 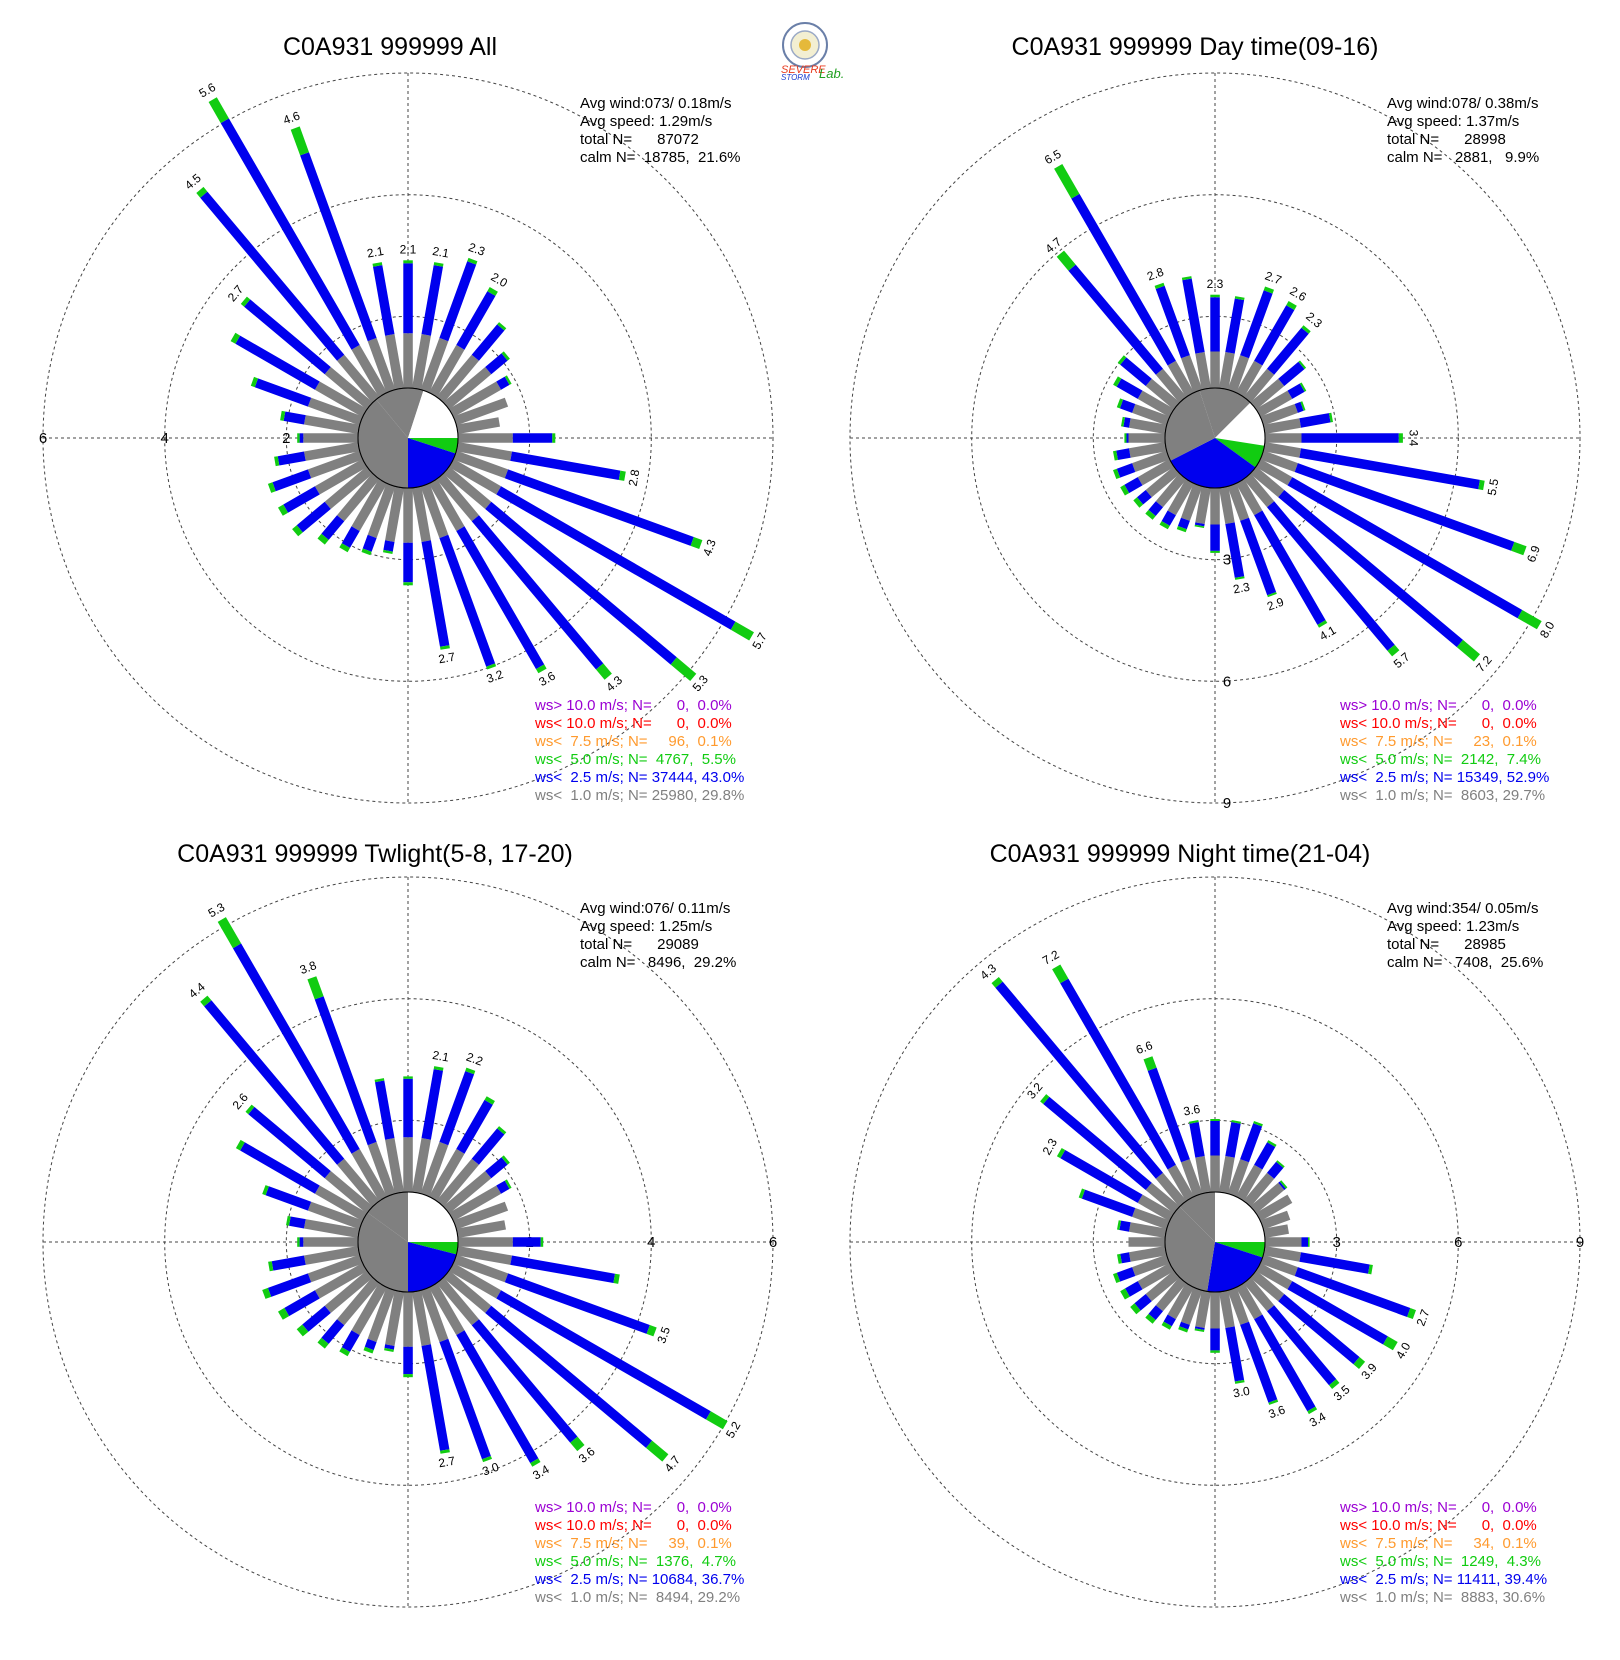 What do you see at coordinates (499, 280) in the screenshot?
I see `bar-value-label: 2.0` at bounding box center [499, 280].